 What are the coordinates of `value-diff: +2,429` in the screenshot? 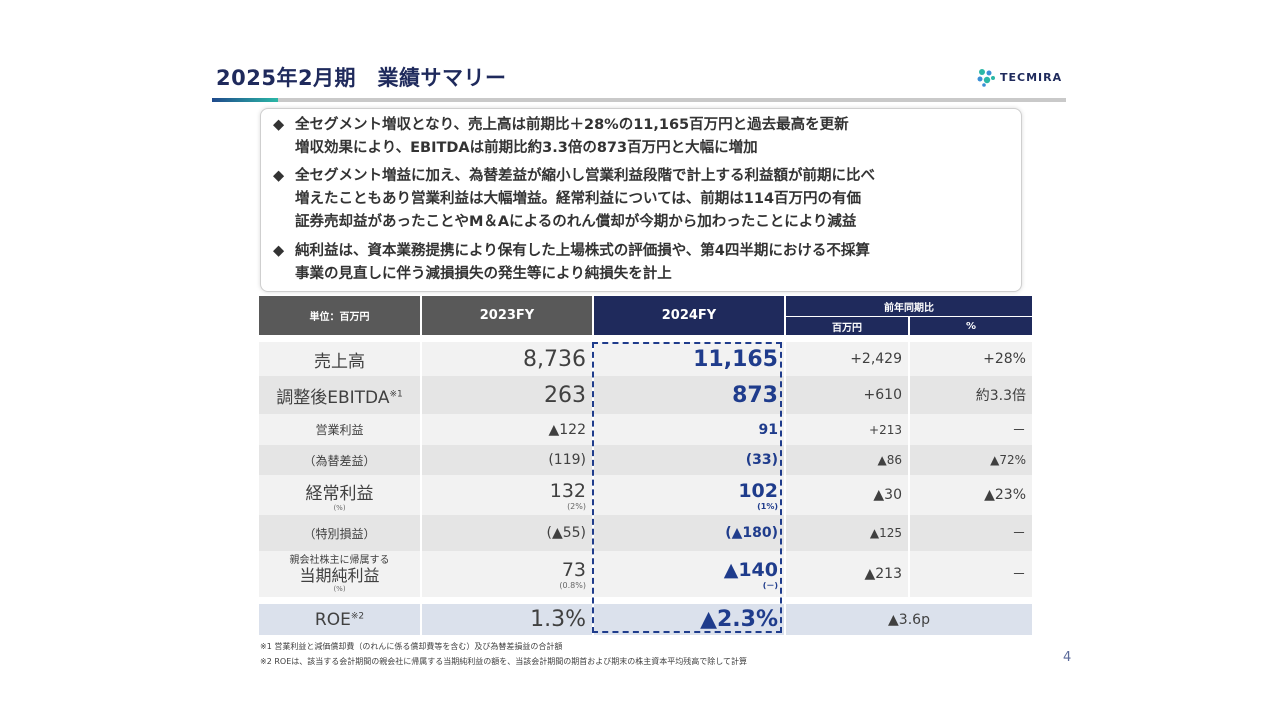 It's located at (847, 359).